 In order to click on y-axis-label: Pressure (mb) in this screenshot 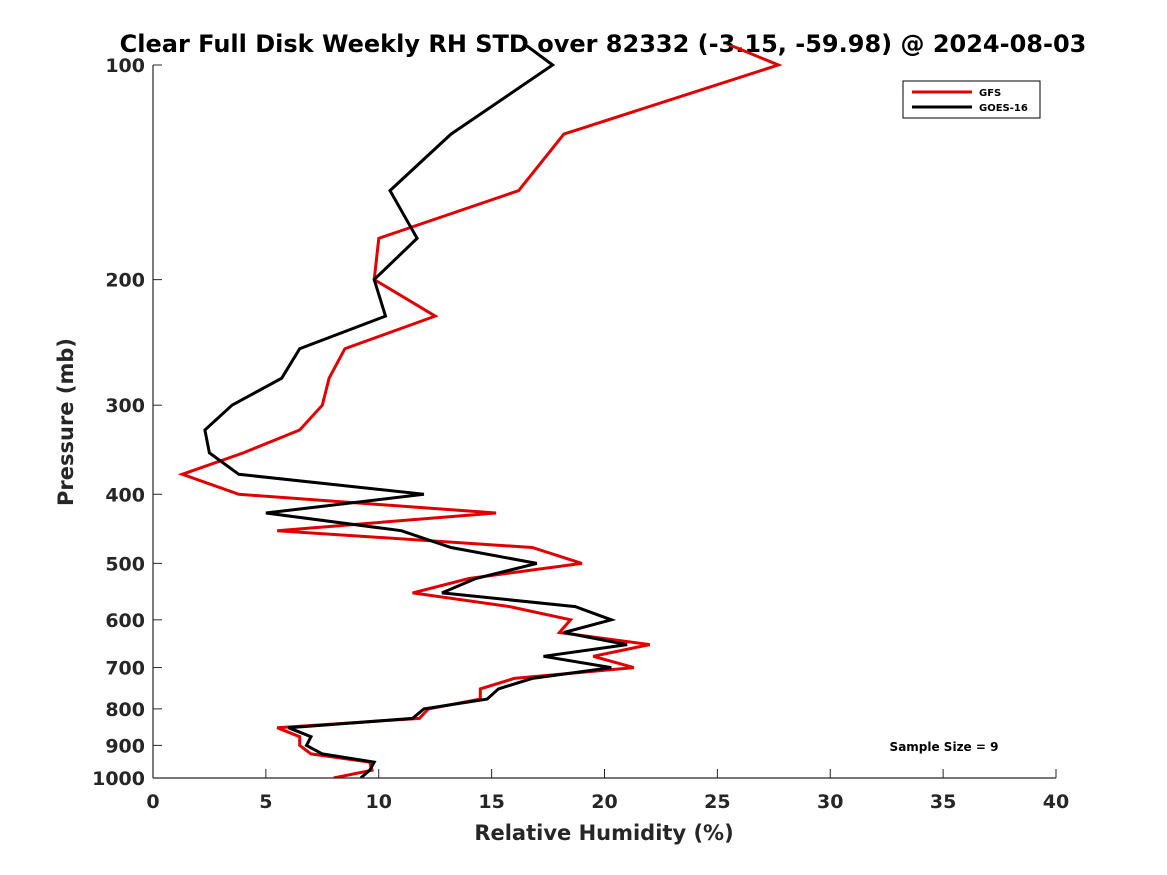, I will do `click(66, 422)`.